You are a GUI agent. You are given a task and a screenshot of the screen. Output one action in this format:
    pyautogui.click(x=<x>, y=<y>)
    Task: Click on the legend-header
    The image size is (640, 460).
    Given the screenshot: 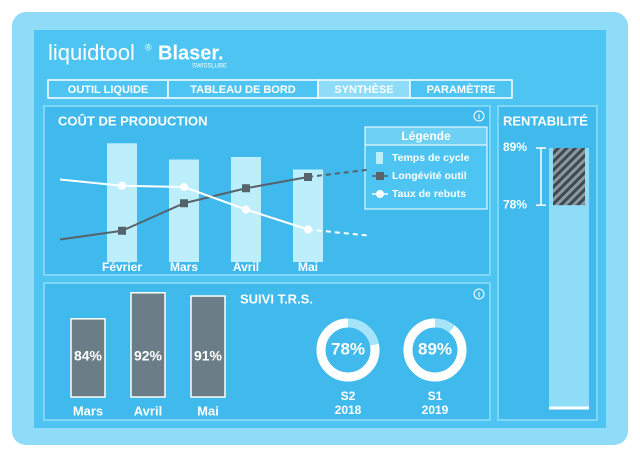 What is the action you would take?
    pyautogui.click(x=426, y=136)
    